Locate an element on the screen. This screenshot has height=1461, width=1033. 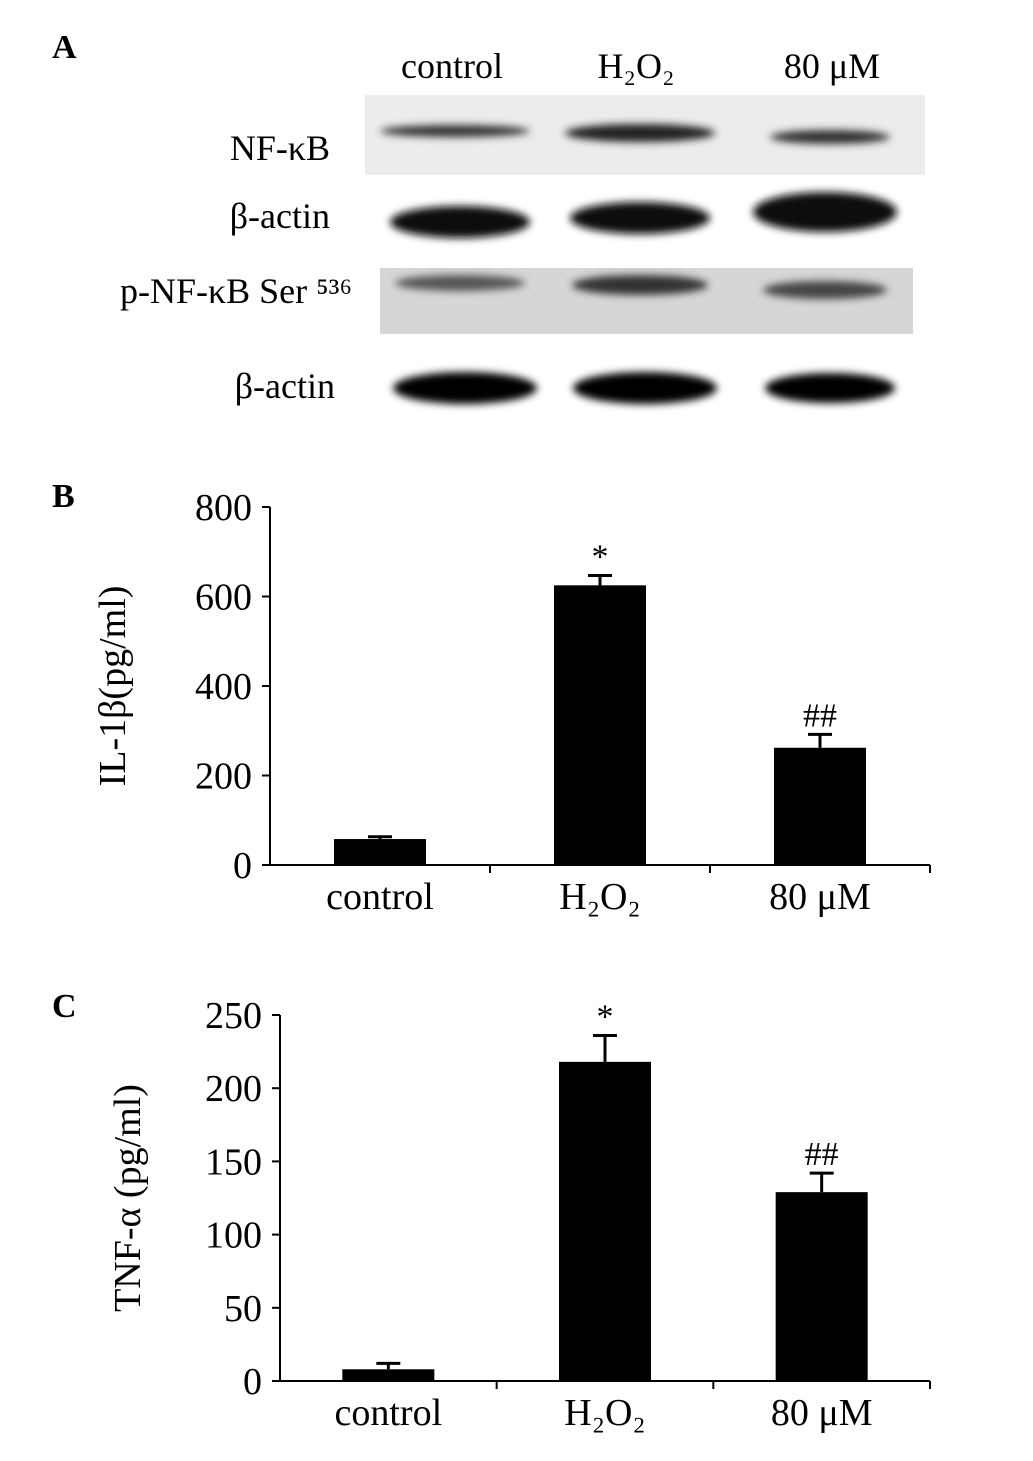
panel-label: C is located at coordinates (64, 1006).